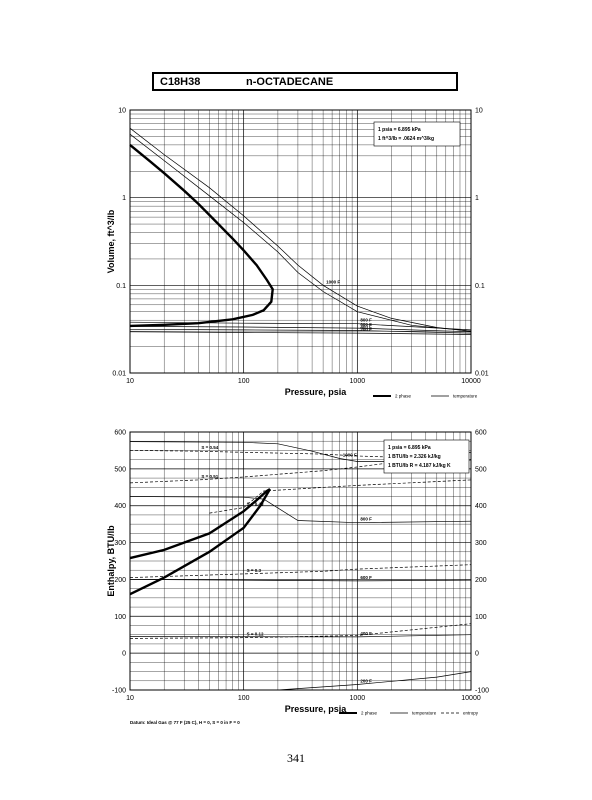 The image size is (592, 800). What do you see at coordinates (481, 506) in the screenshot?
I see `y-tick-label-right: 400` at bounding box center [481, 506].